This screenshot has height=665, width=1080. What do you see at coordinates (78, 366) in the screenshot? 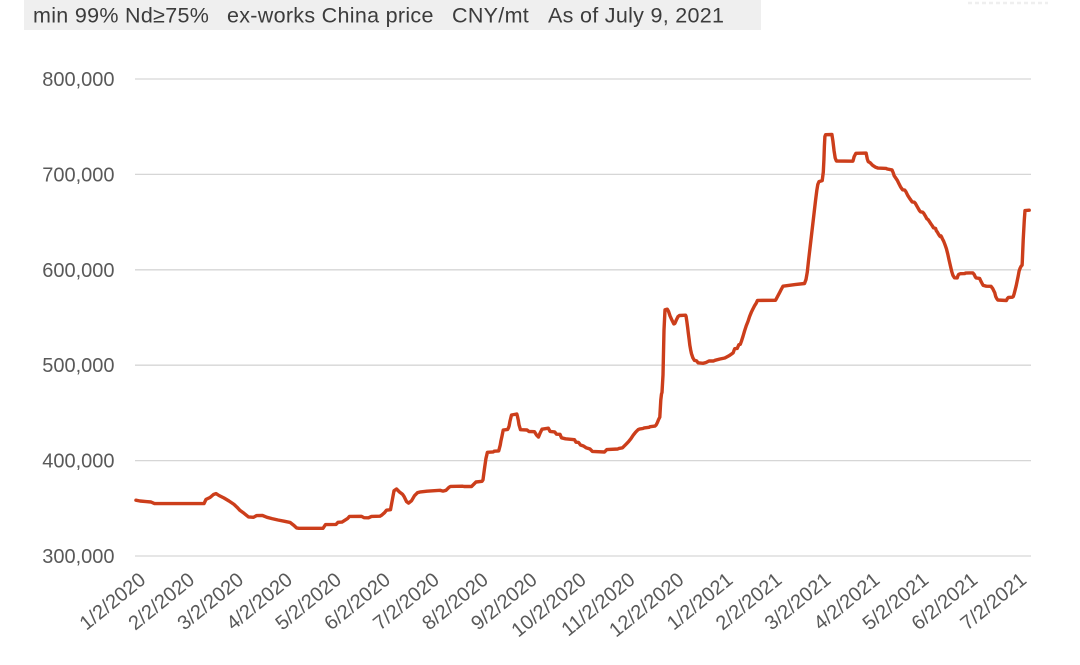
I see `svg-text: 500,000` at bounding box center [78, 366].